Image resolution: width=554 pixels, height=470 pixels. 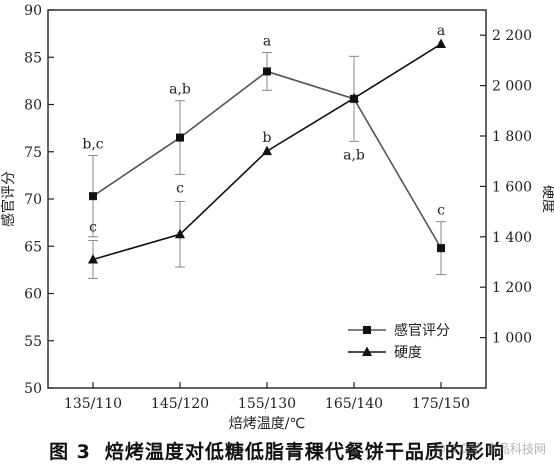 What do you see at coordinates (92, 145) in the screenshot?
I see `significance-label: b,c` at bounding box center [92, 145].